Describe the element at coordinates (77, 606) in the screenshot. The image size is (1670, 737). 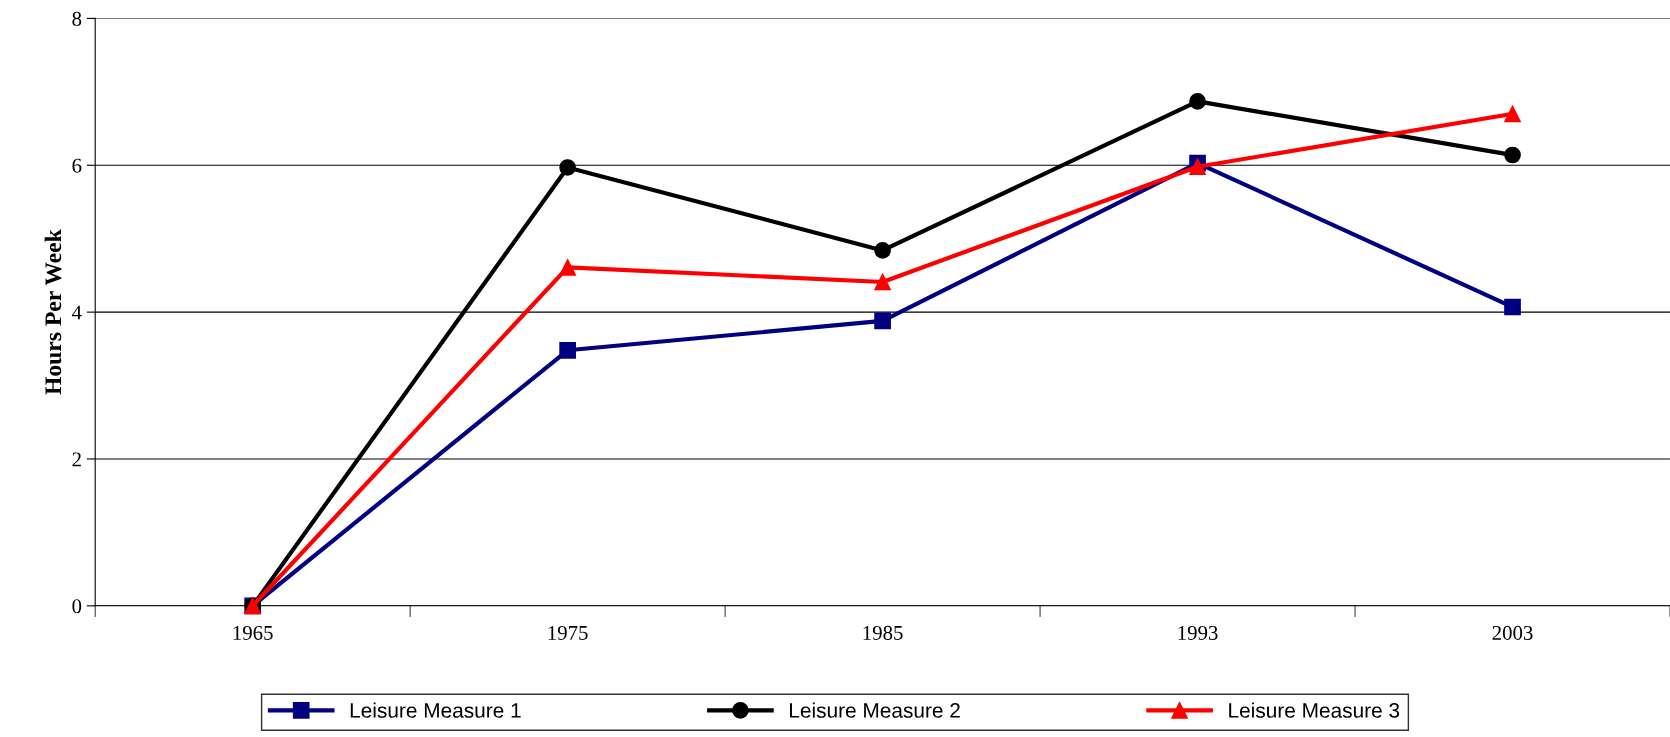
I see `y-tick-label: 0` at that location.